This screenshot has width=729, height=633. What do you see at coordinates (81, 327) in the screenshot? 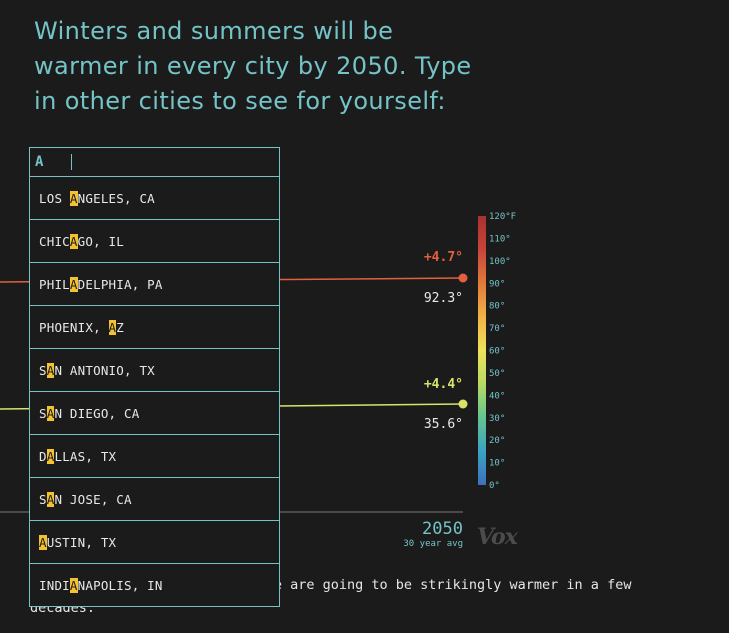
I see `search-result-label: PHOENIX, AZ` at bounding box center [81, 327].